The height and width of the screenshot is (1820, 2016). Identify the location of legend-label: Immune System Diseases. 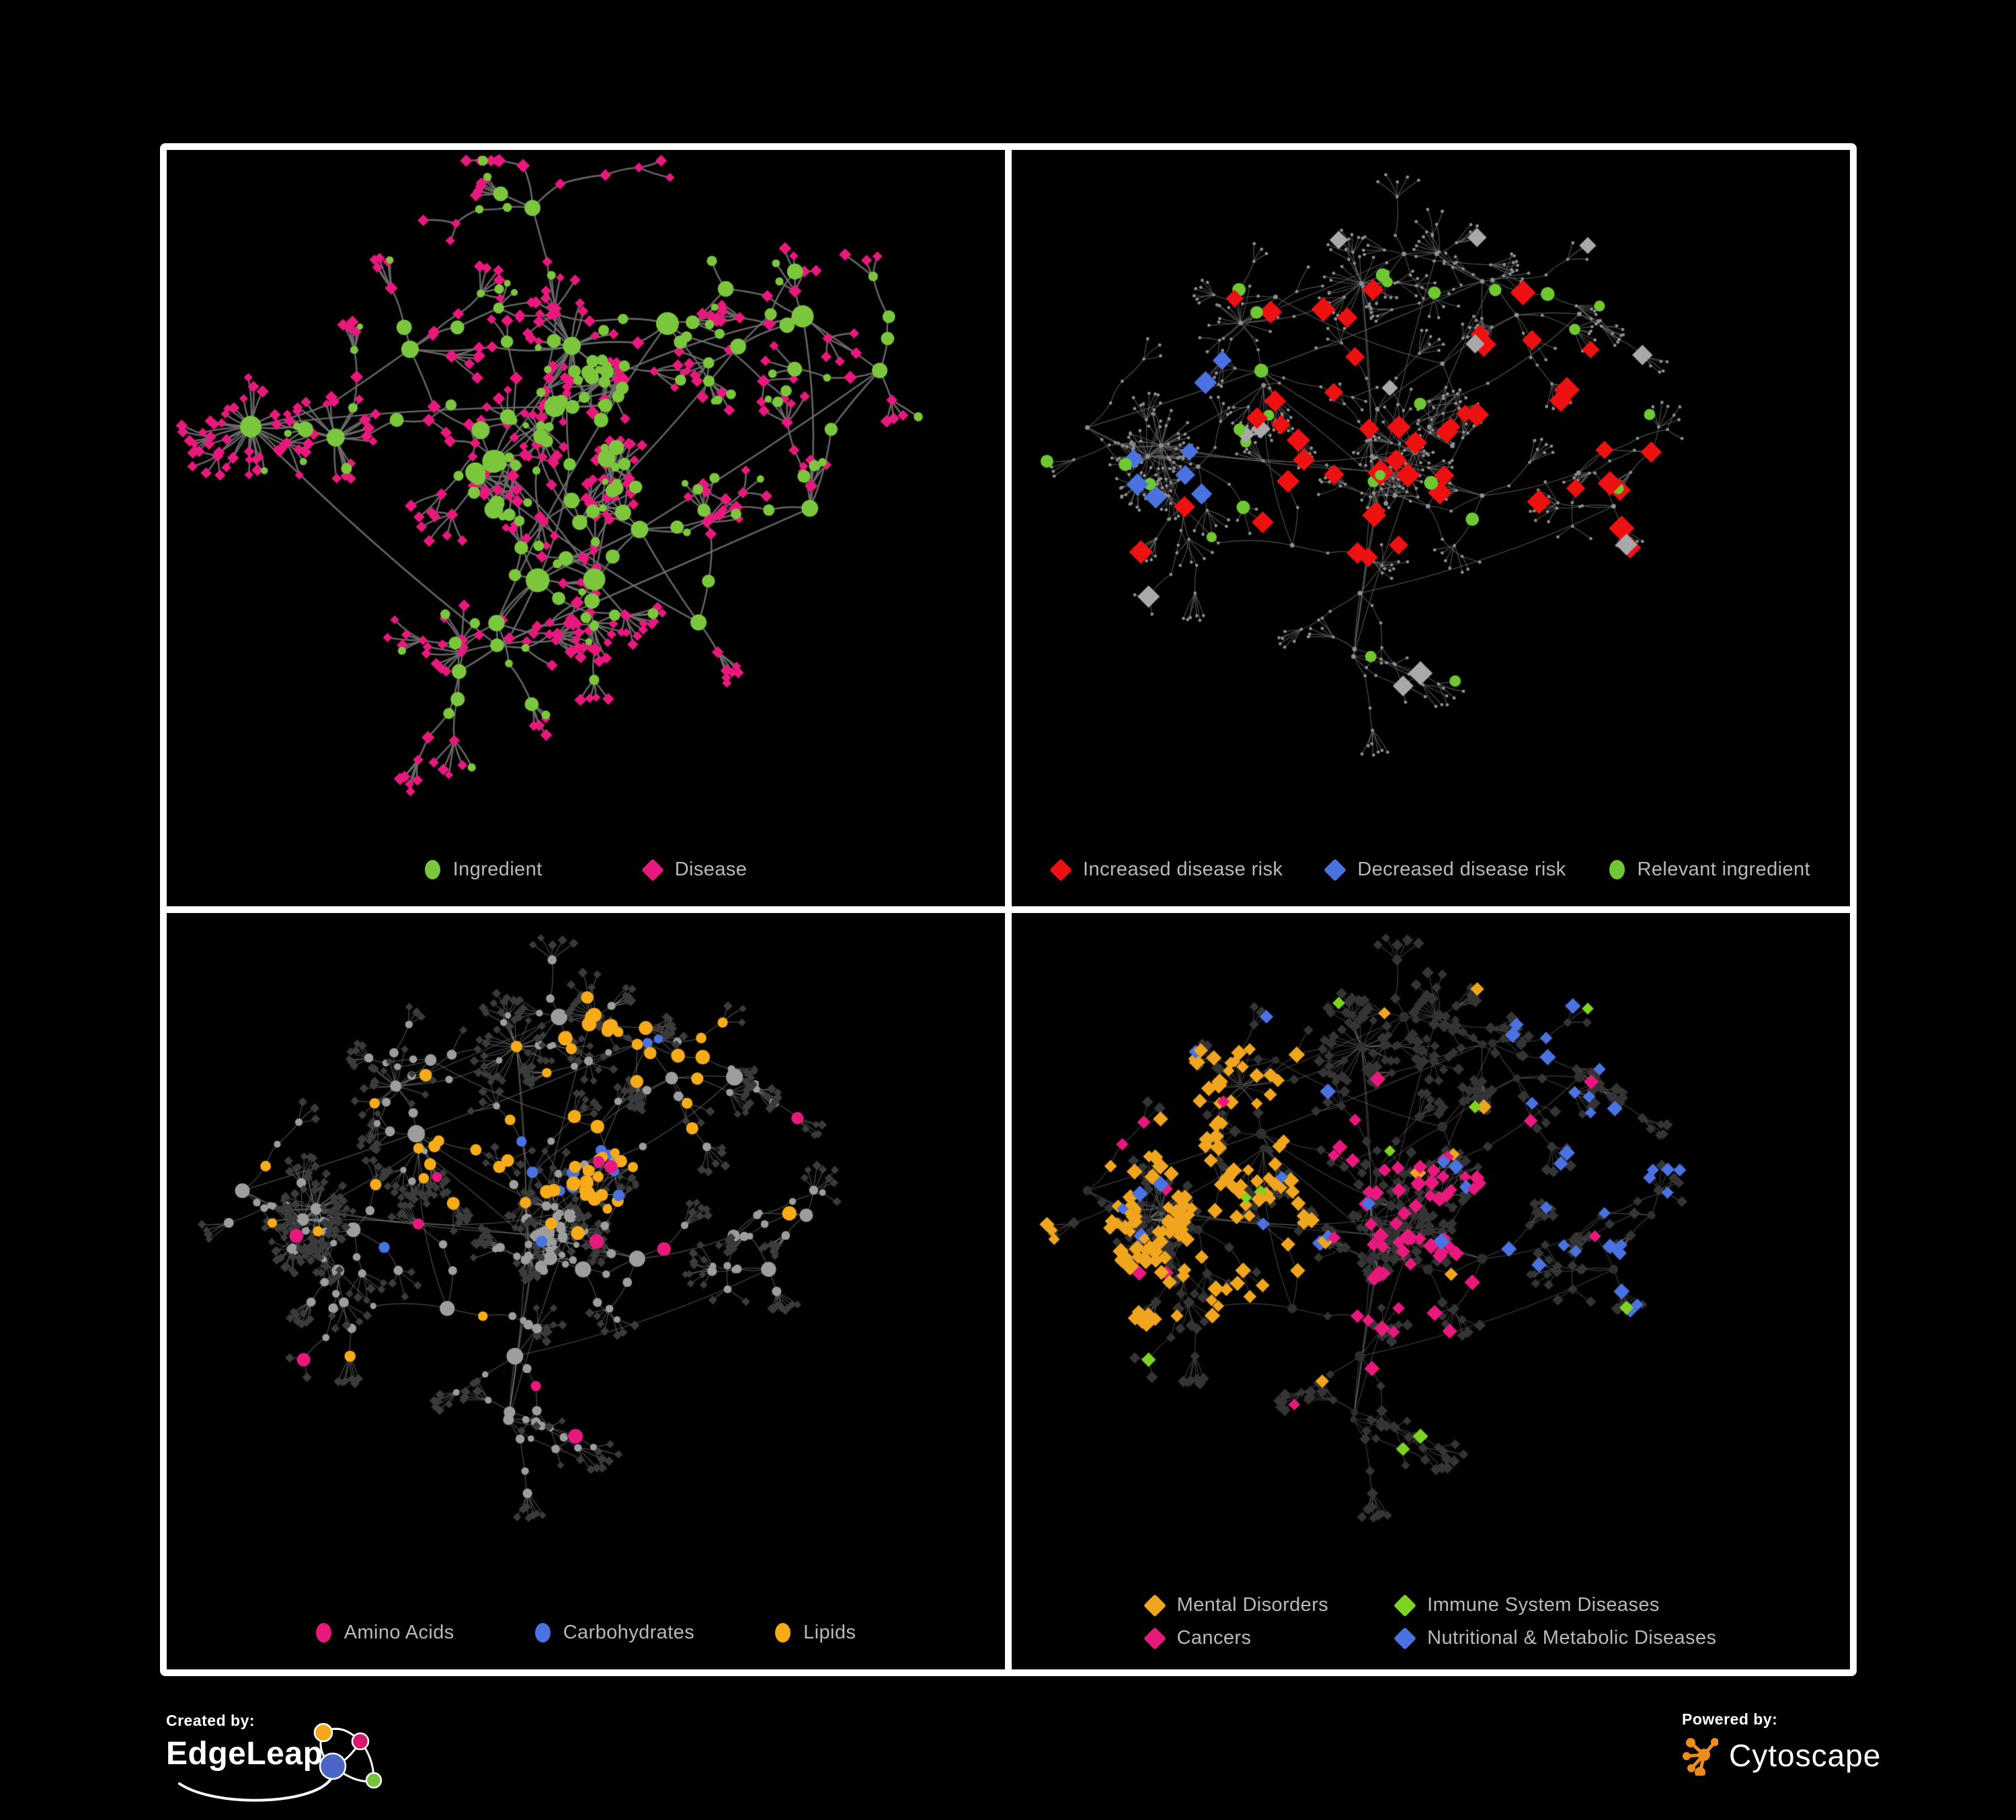
(1543, 1605).